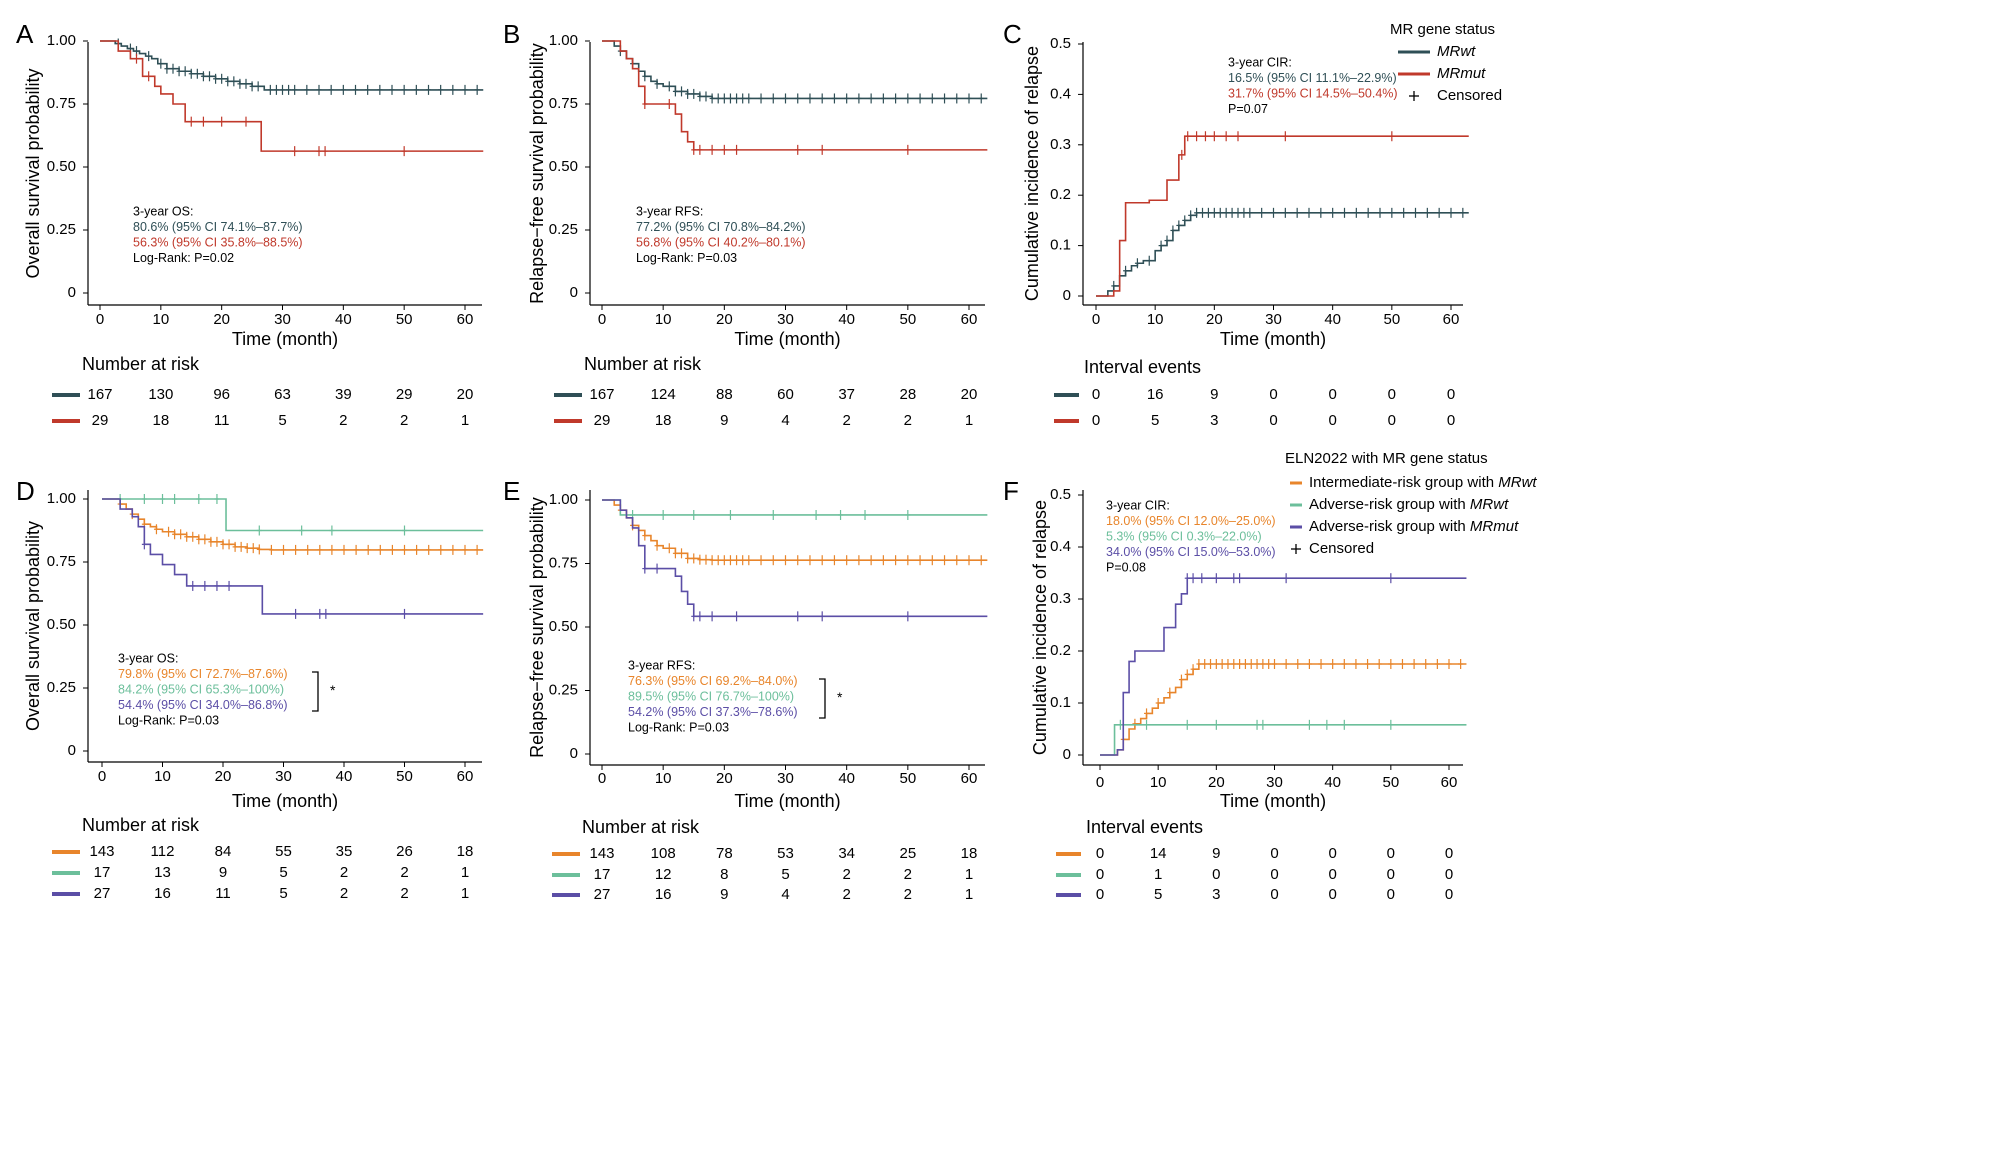 This screenshot has height=1160, width=2008. I want to click on annotation-line: 3-year CIR:, so click(1260, 62).